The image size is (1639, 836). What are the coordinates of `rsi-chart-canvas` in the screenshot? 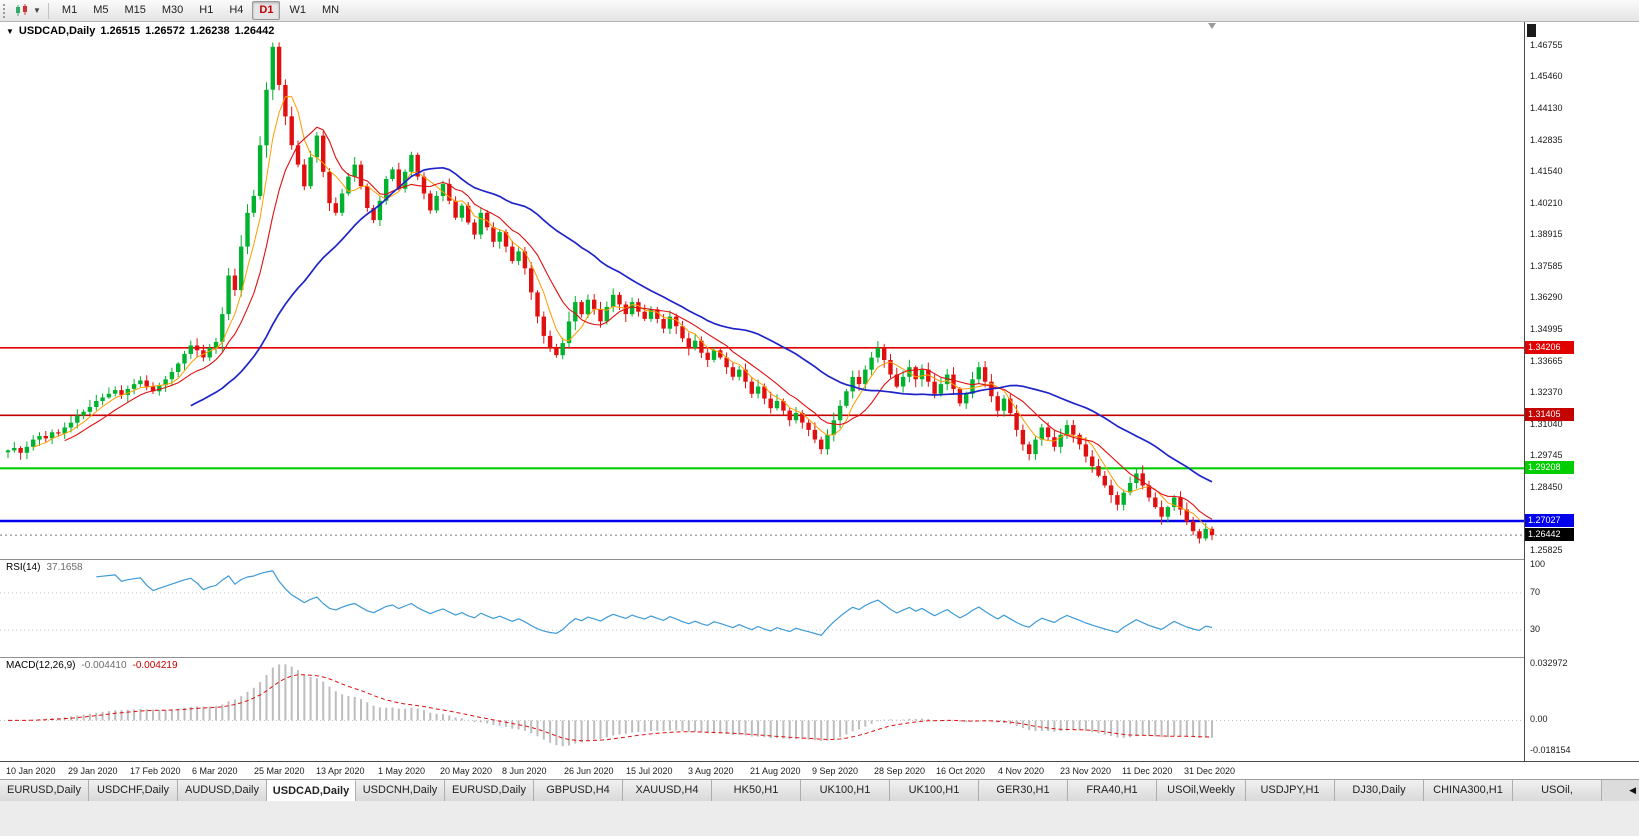 It's located at (762, 608).